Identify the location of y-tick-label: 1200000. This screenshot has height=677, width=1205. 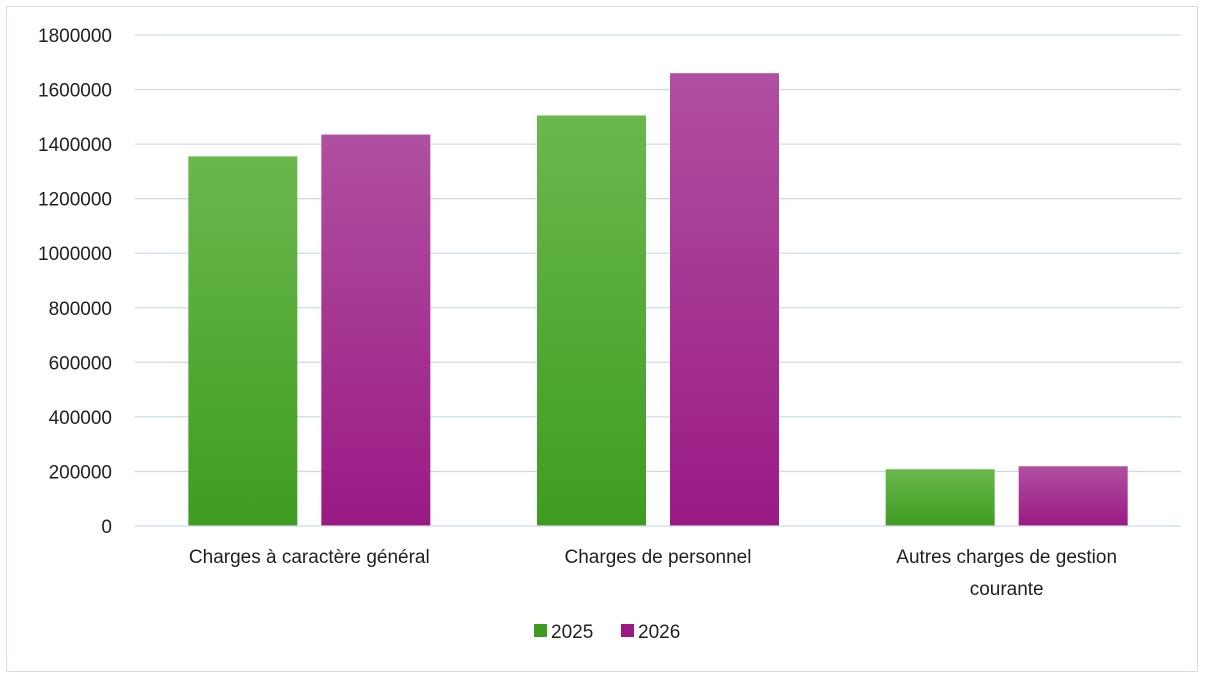
(75, 200).